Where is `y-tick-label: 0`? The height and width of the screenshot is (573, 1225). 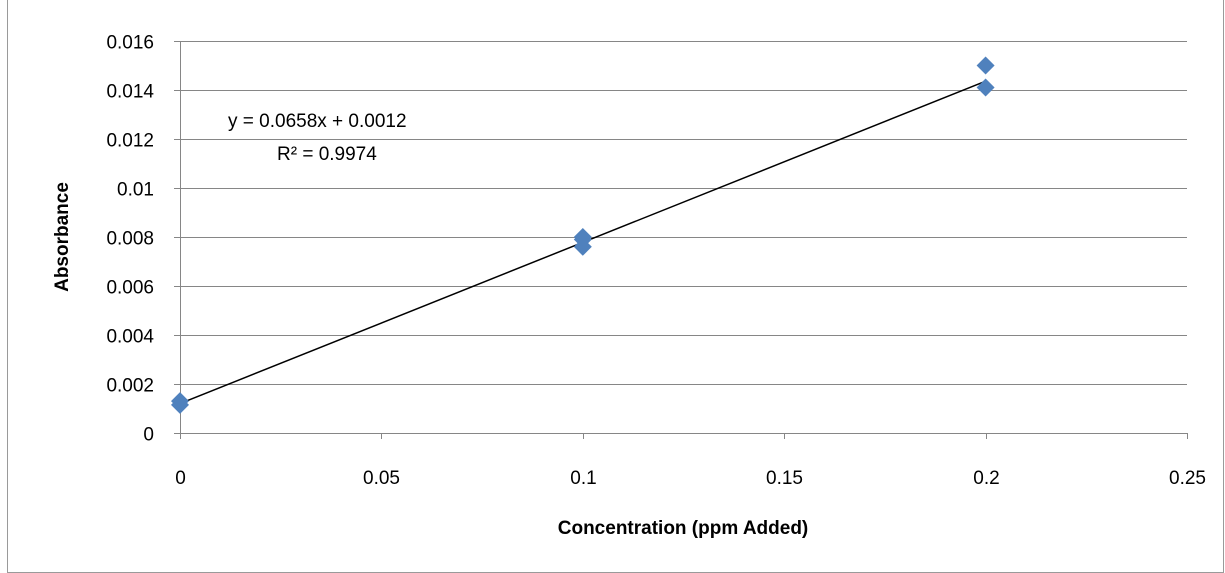 y-tick-label: 0 is located at coordinates (148, 435).